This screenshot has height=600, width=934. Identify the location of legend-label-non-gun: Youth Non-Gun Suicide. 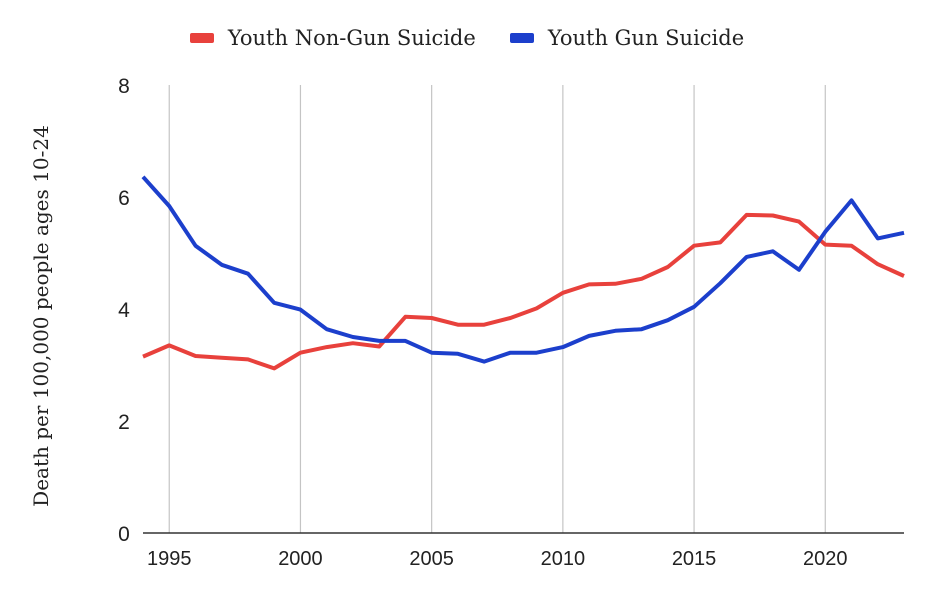
(351, 38).